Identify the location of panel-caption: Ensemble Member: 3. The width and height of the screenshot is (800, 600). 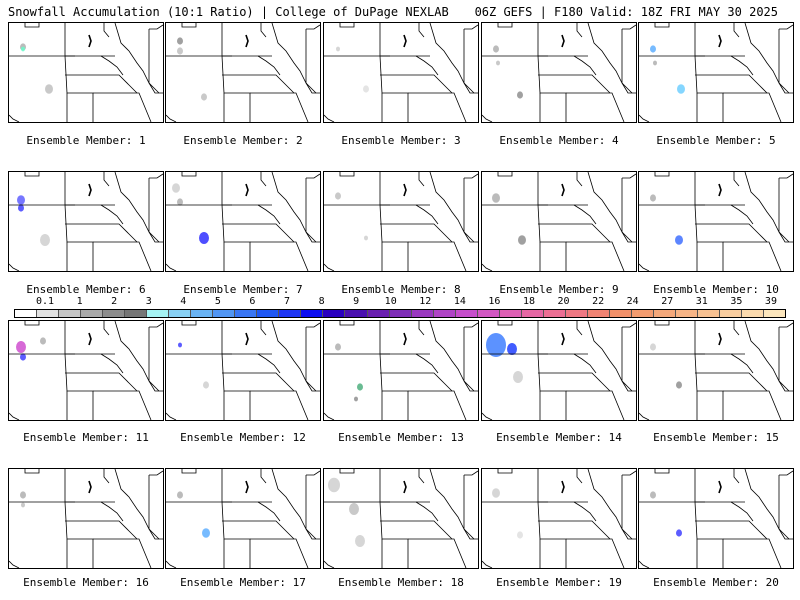
(401, 140).